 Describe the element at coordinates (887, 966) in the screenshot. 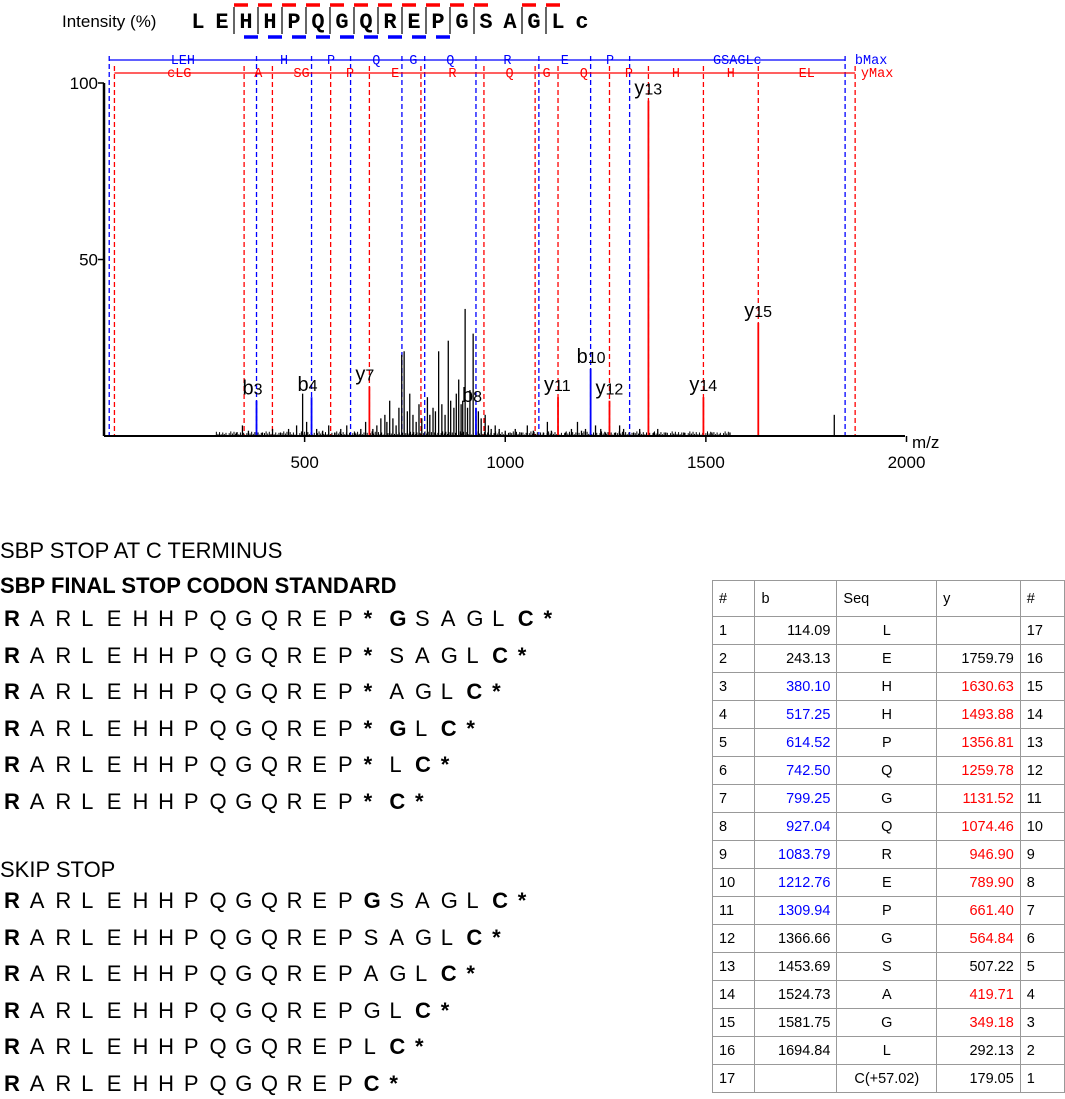

I see `table-cell: S` at that location.